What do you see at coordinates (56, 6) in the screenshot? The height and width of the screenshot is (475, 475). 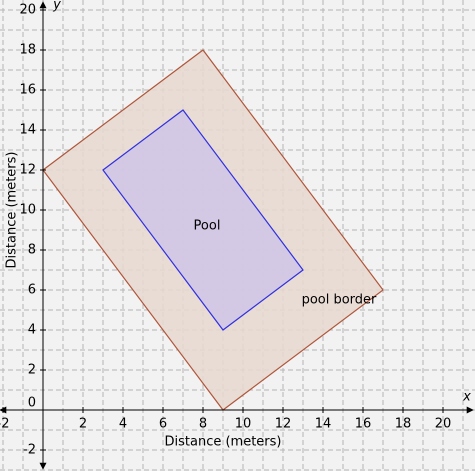 I see `y-axis-name: y` at bounding box center [56, 6].